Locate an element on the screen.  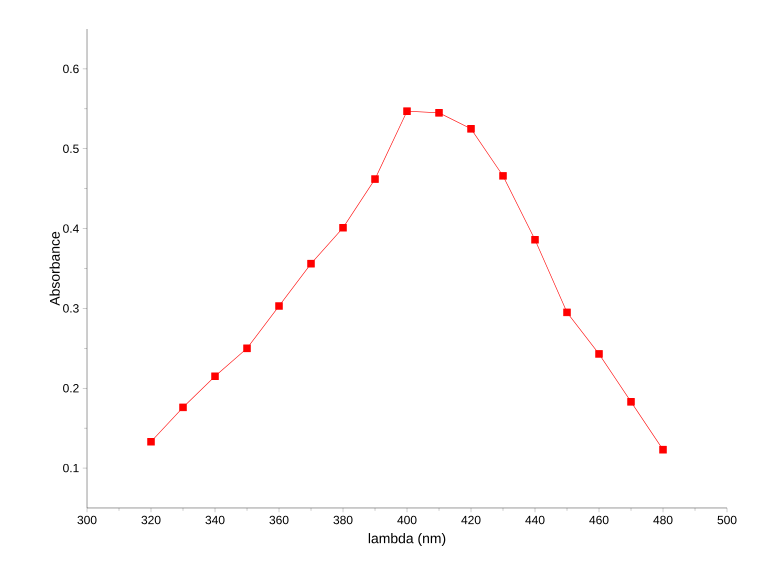
x-tick-label: 340 is located at coordinates (215, 520).